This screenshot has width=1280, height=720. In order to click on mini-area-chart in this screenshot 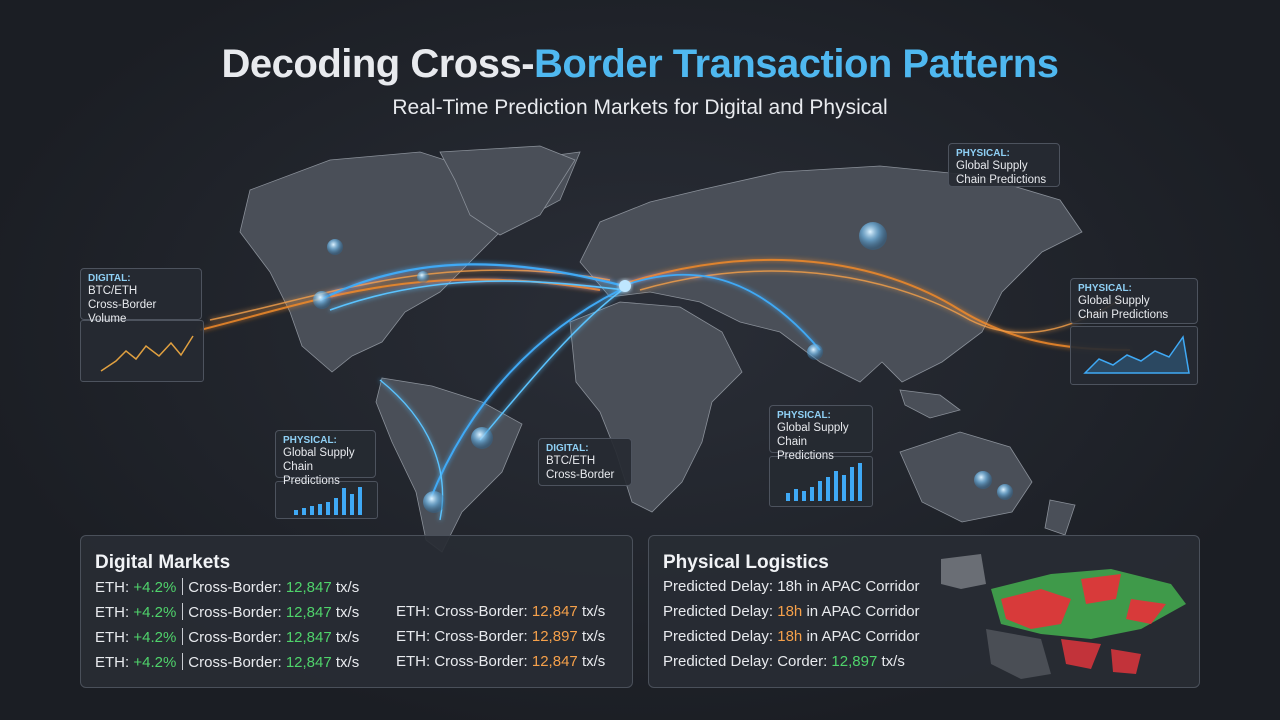, I will do `click(1134, 355)`.